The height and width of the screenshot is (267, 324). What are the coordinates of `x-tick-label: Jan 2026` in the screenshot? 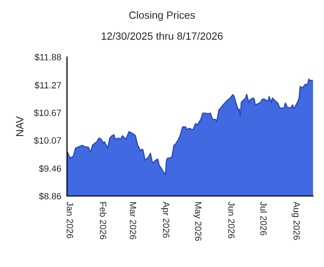 It's located at (70, 220).